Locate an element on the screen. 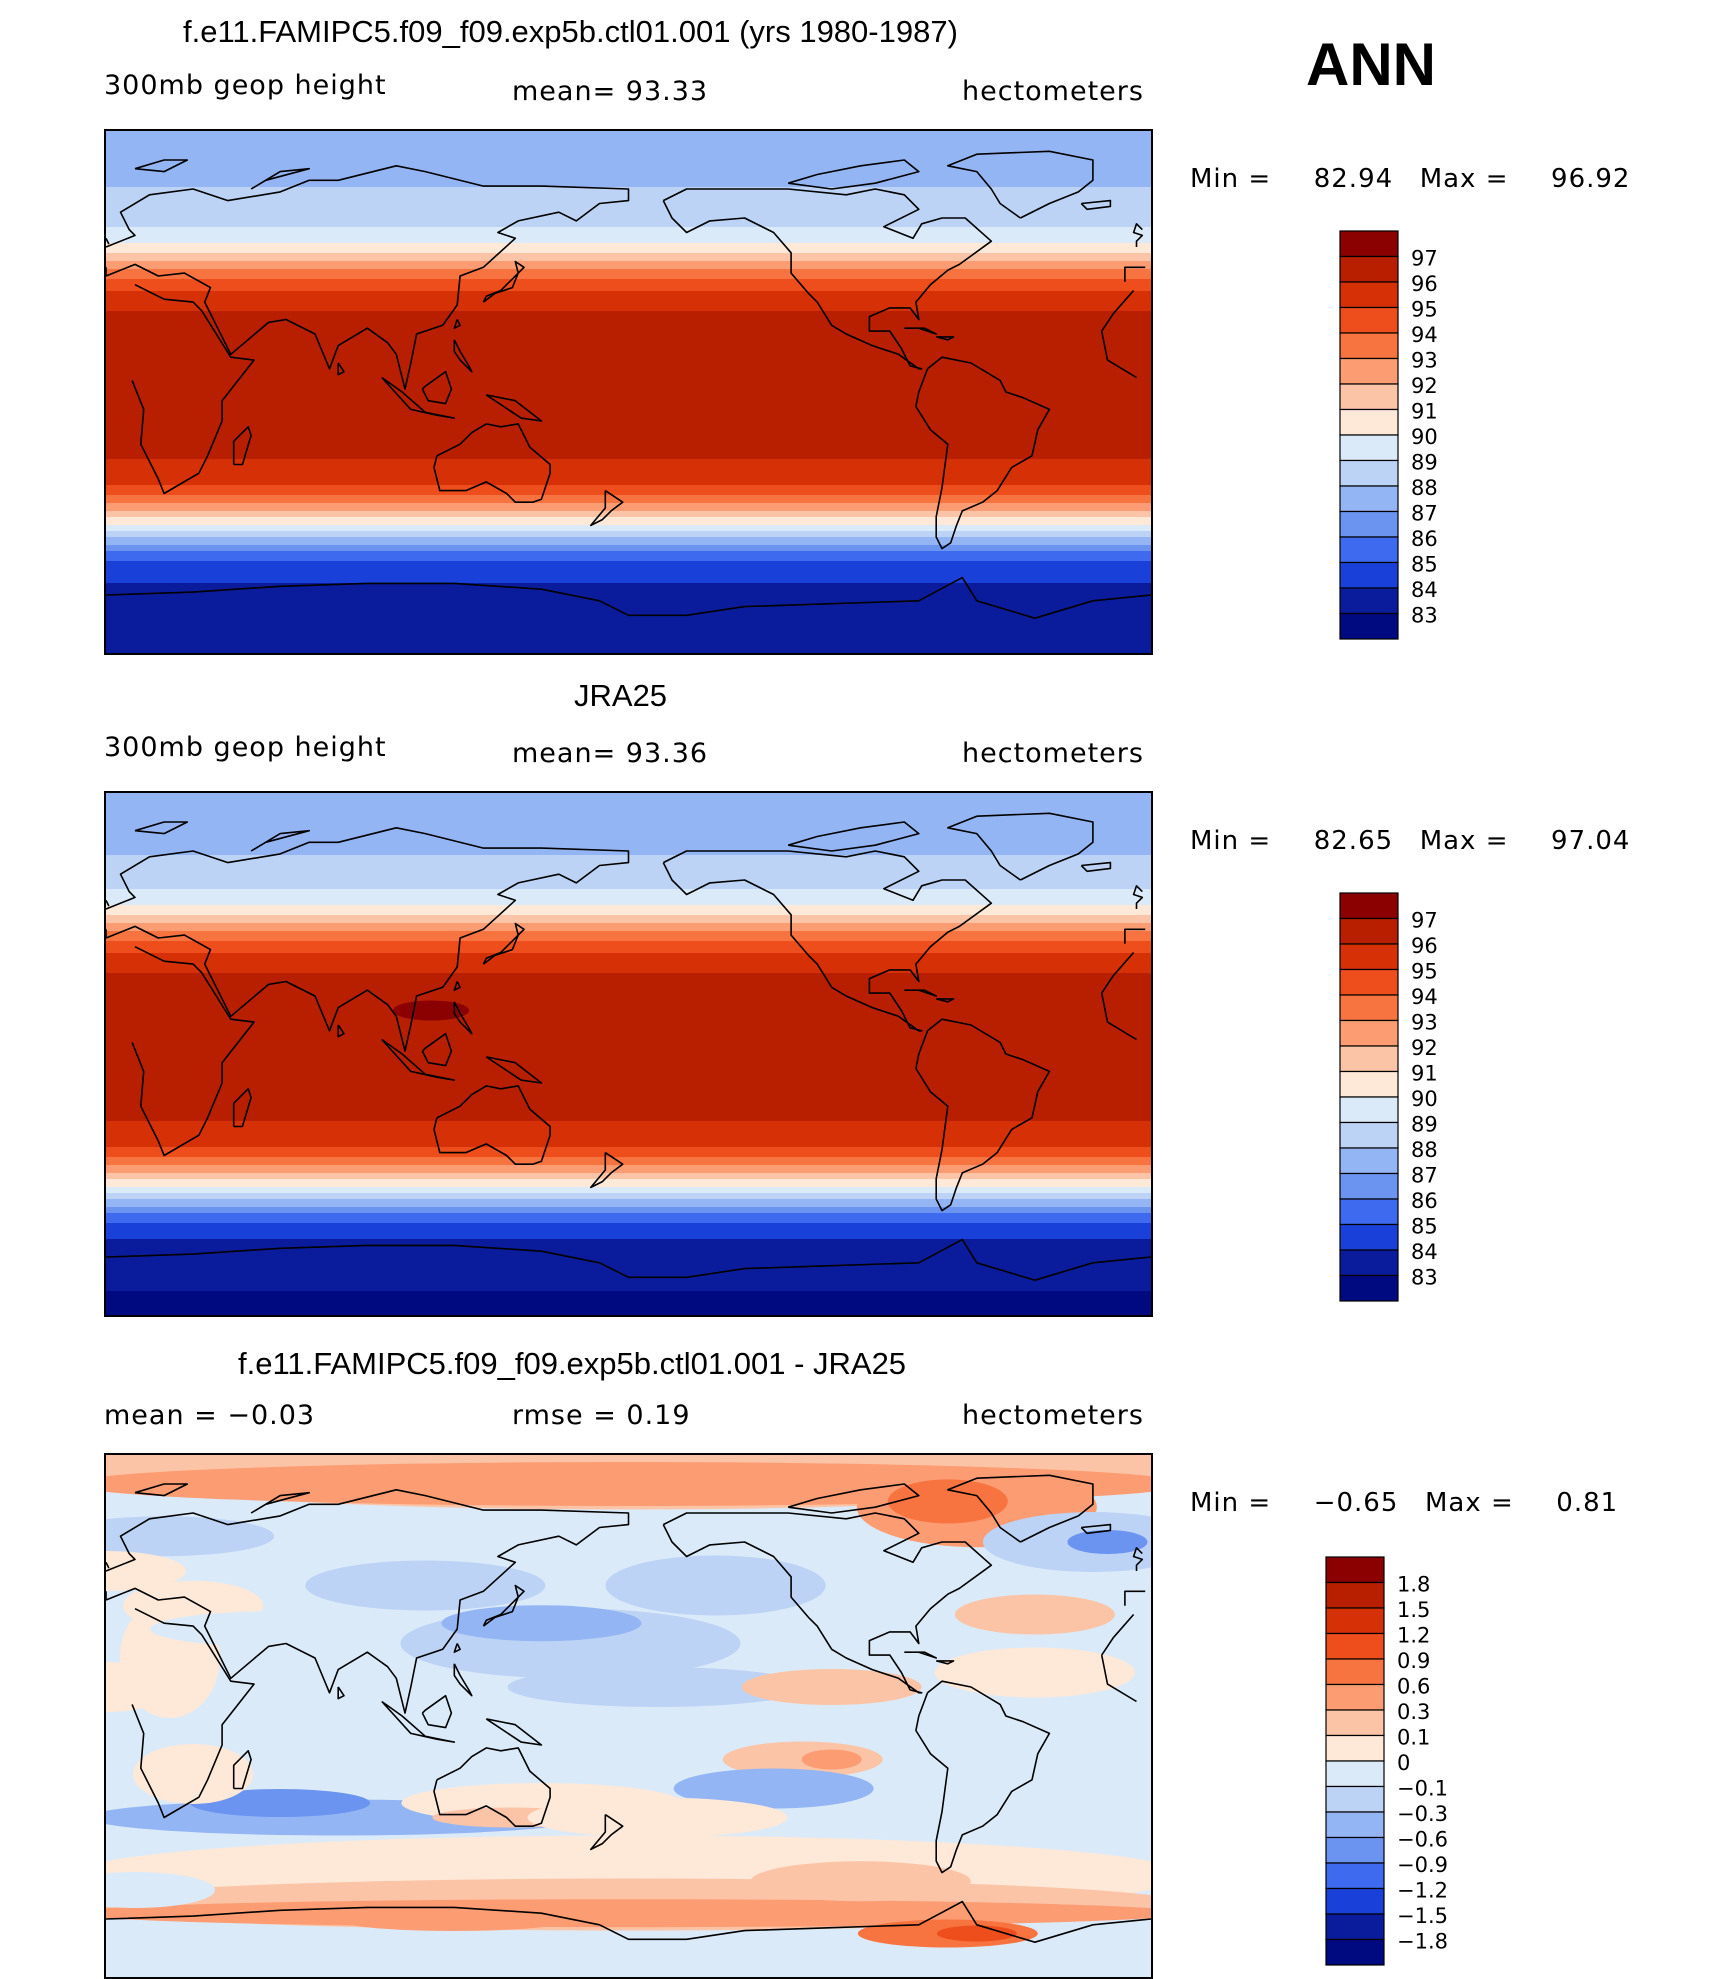  panel-3-colorbar-tick-label: 0.6 is located at coordinates (1413, 1687).